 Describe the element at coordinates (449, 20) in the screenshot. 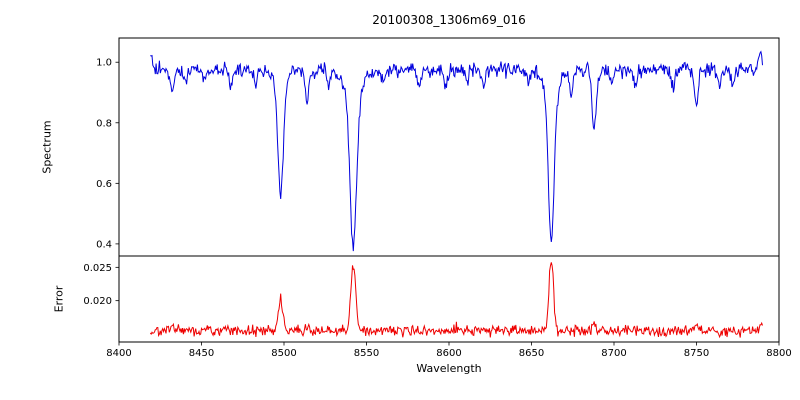

I see `chart-title: 20100308_1306m69_016` at that location.